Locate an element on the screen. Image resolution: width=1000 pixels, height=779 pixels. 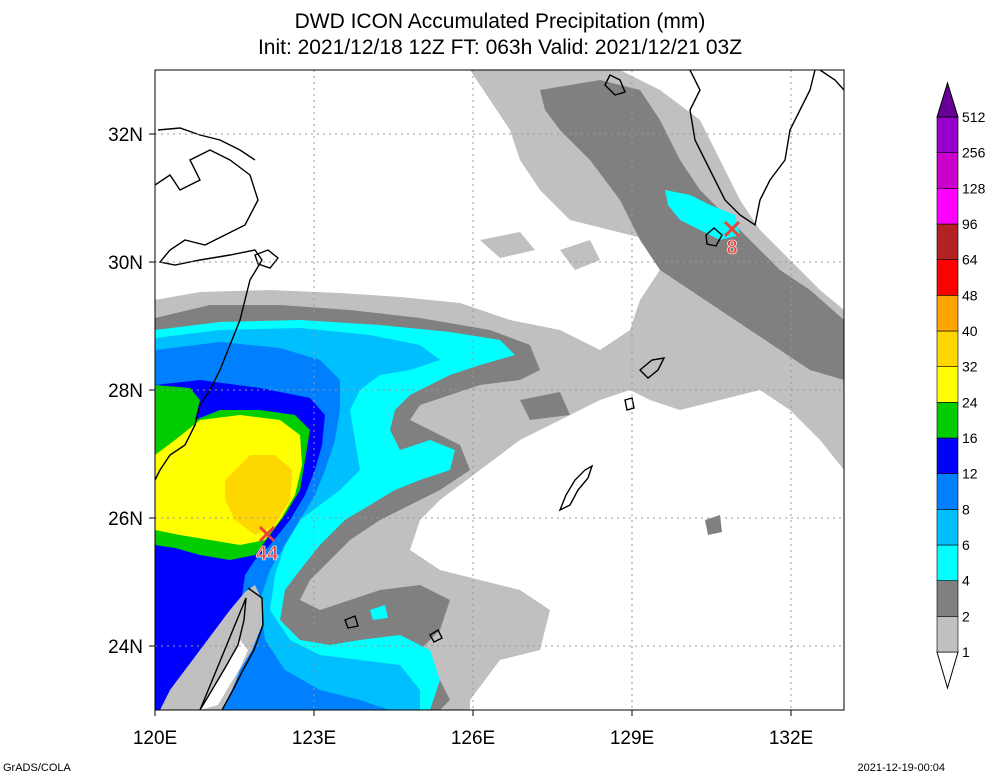
precip-band-2-4-north is located at coordinates (692, 230).